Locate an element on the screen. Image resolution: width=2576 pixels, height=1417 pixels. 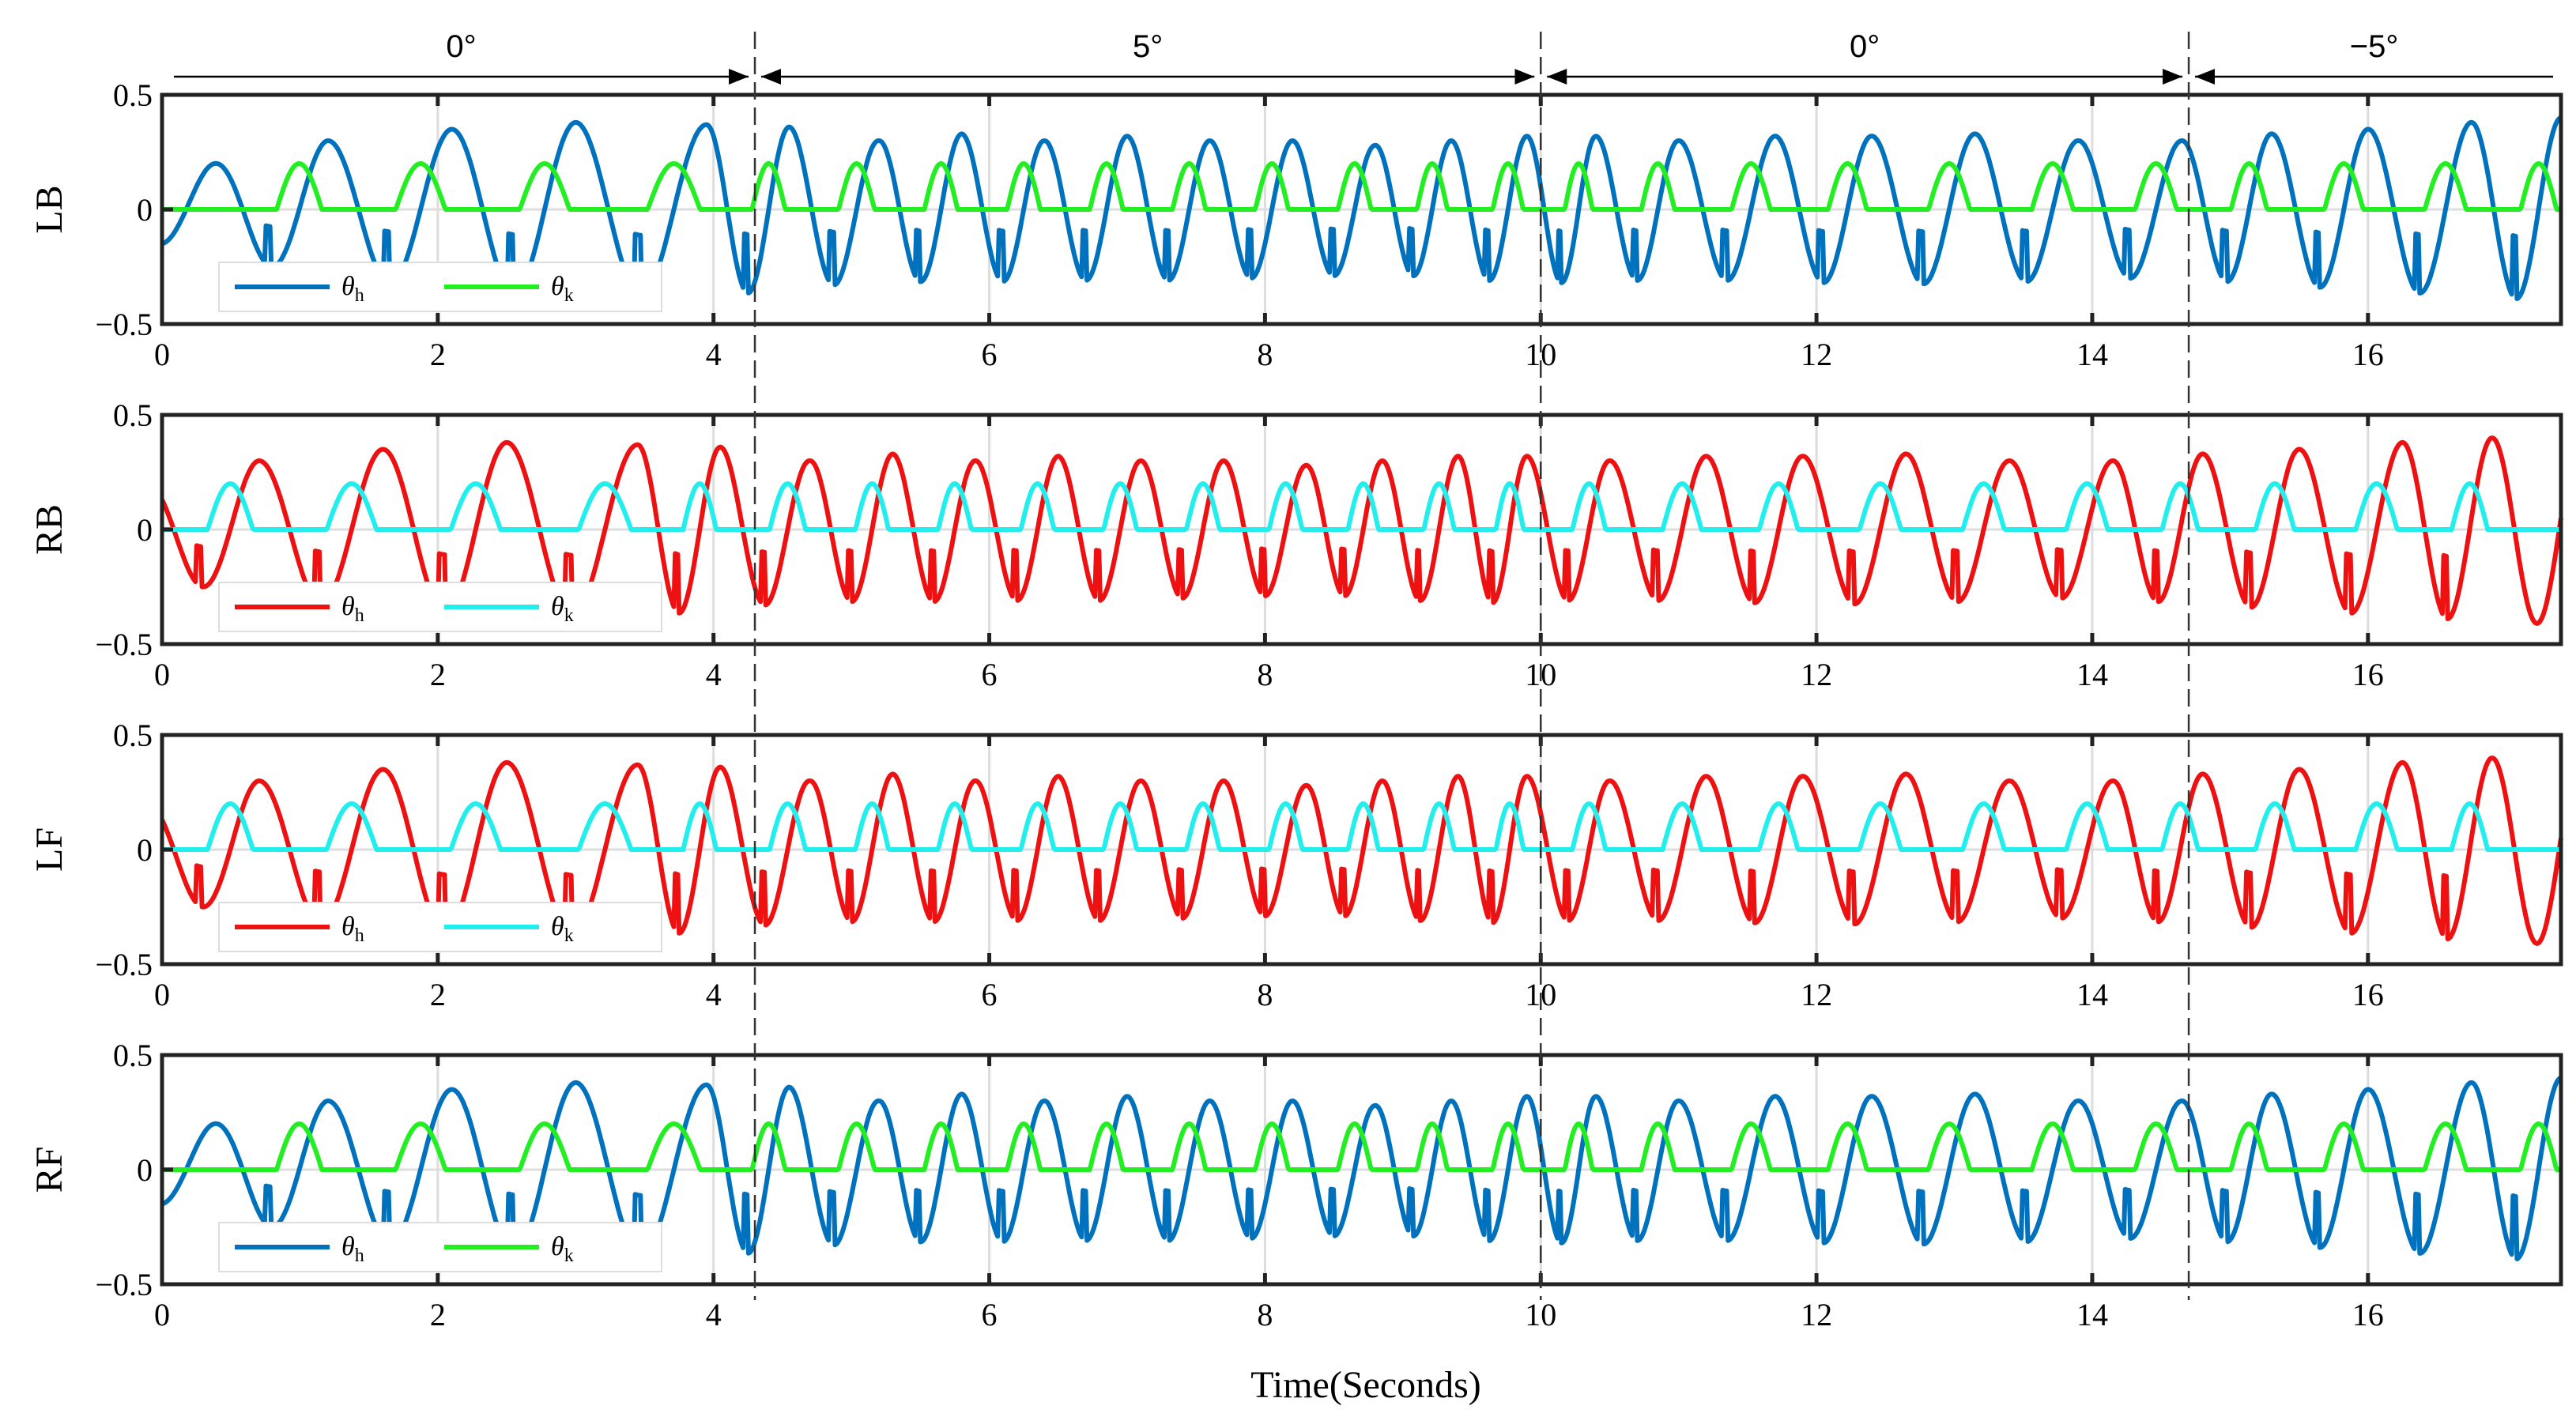
legend-entry: θk is located at coordinates (562, 929).